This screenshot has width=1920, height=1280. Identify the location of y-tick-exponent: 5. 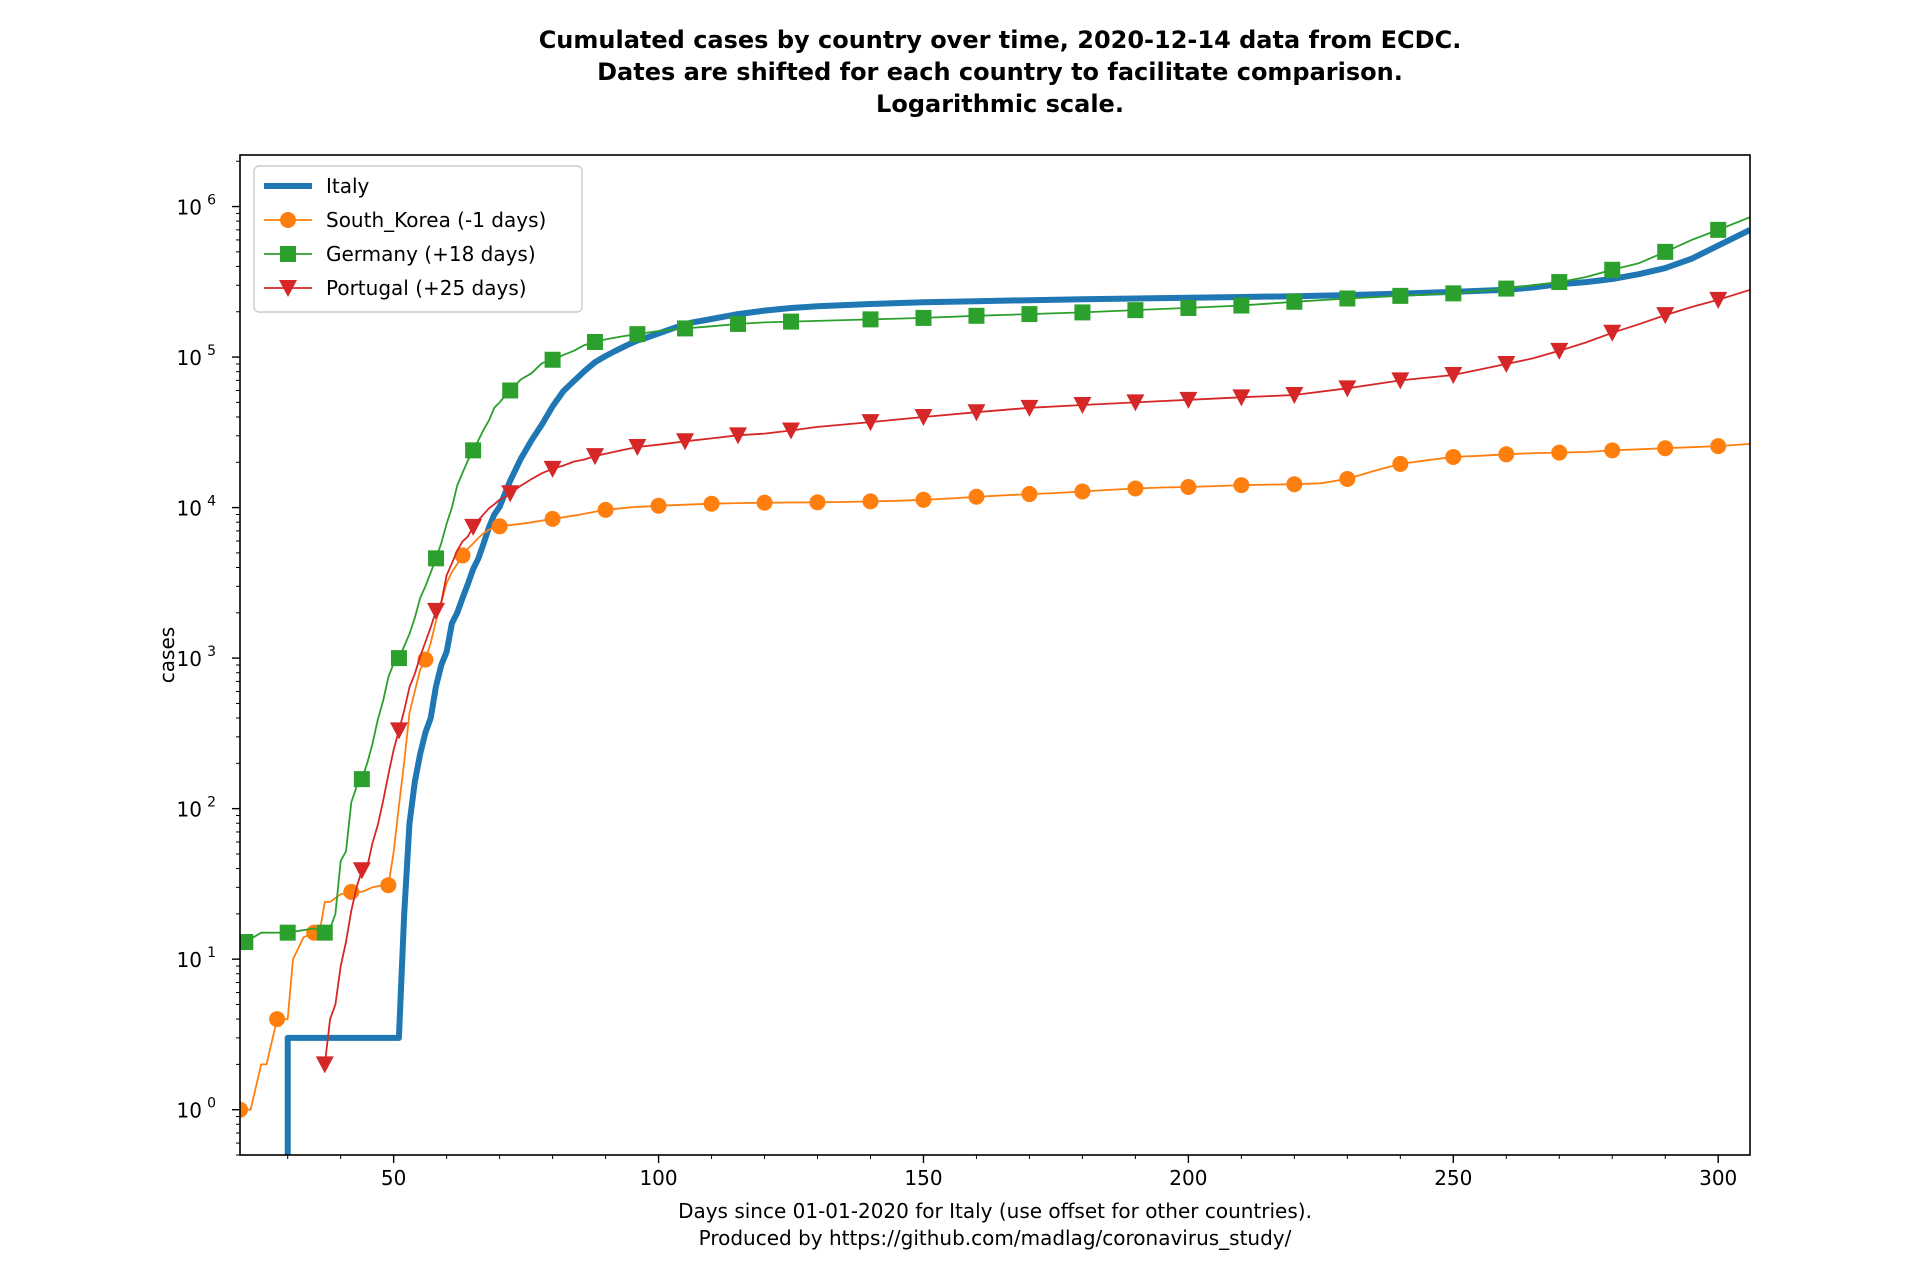
(211, 351).